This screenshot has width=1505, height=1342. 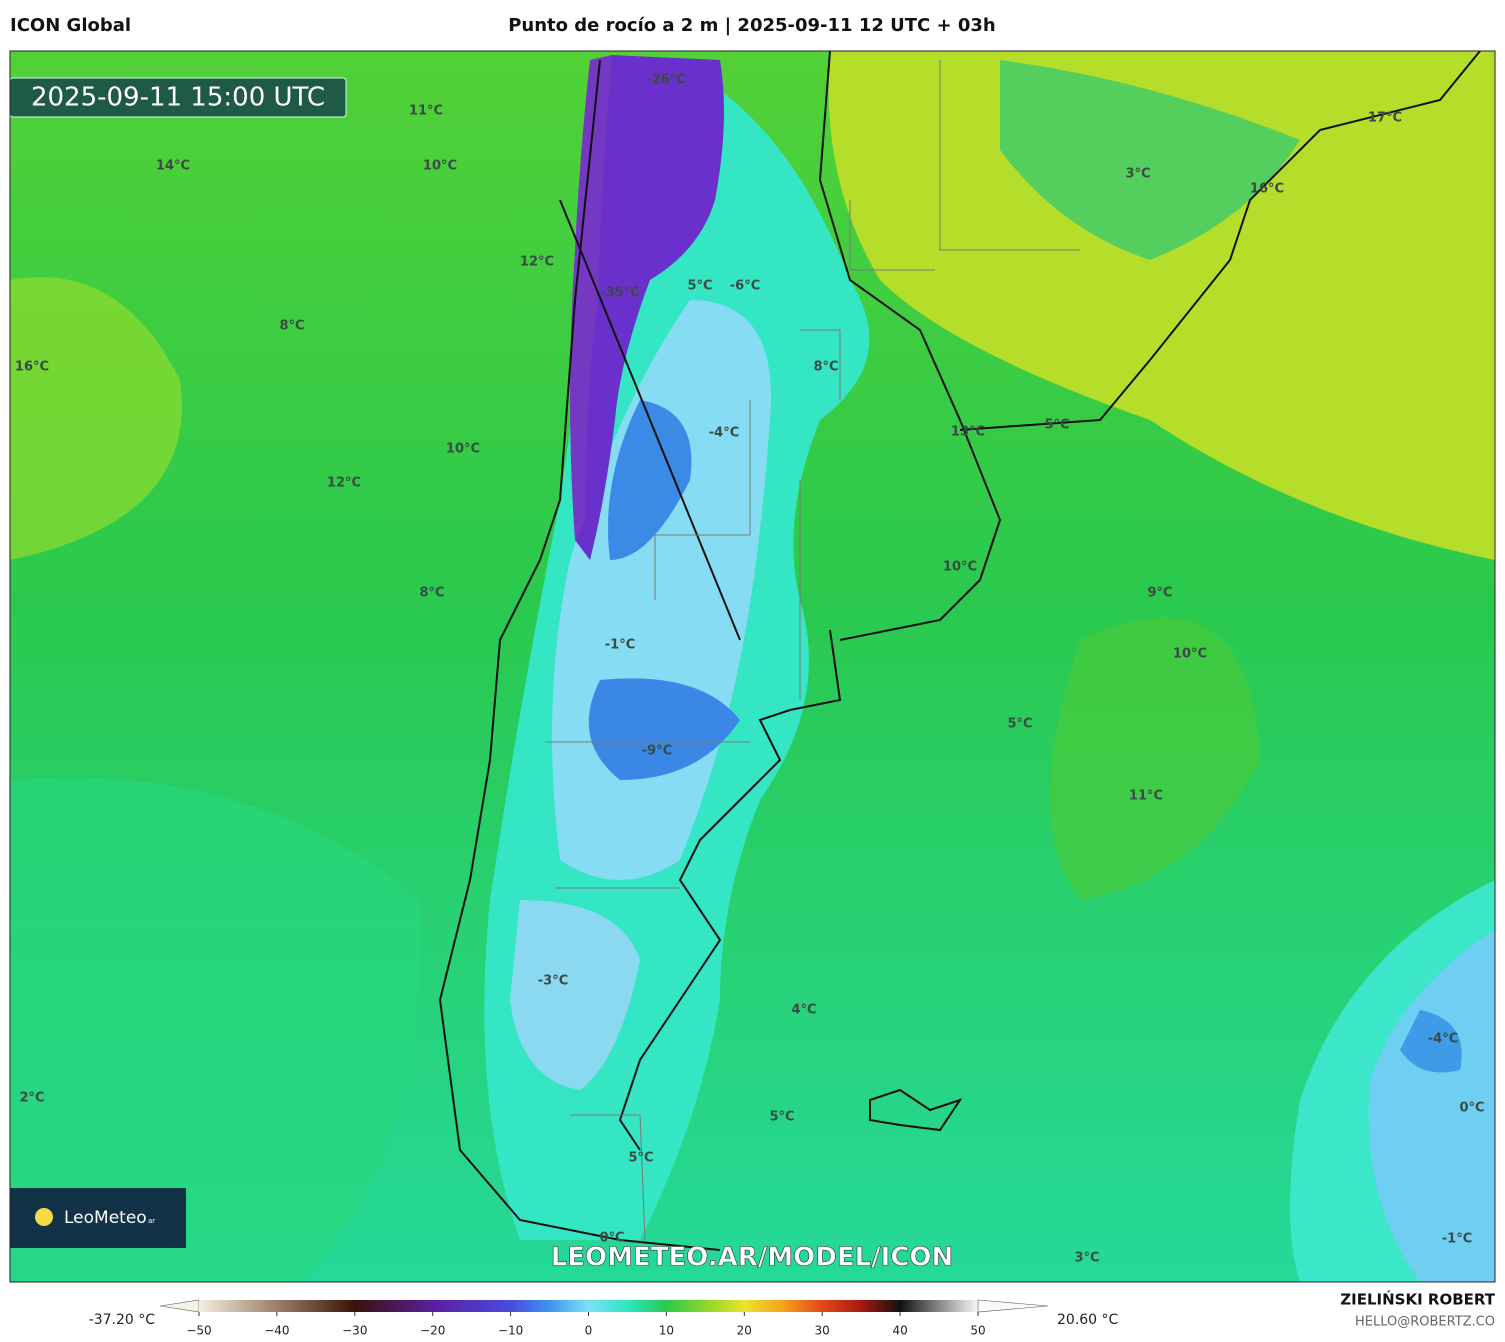 I want to click on contour-label: 13°C, so click(x=968, y=432).